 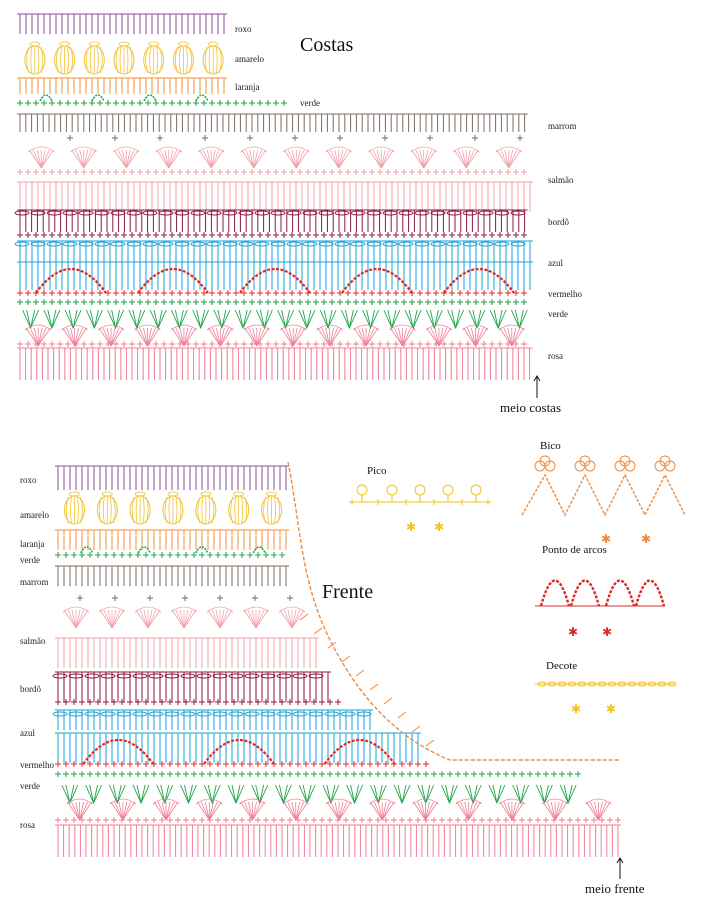 I want to click on costas-label-roxo: roxo, so click(x=243, y=29).